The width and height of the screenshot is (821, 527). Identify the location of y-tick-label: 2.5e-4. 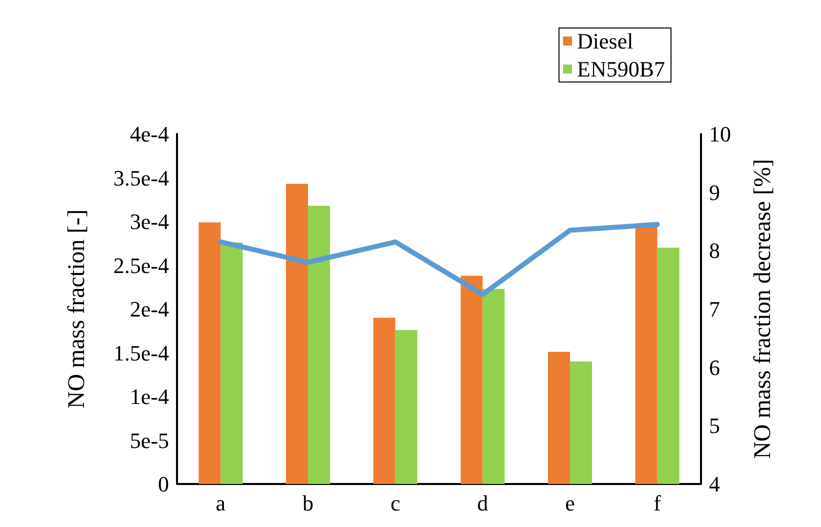
(141, 265).